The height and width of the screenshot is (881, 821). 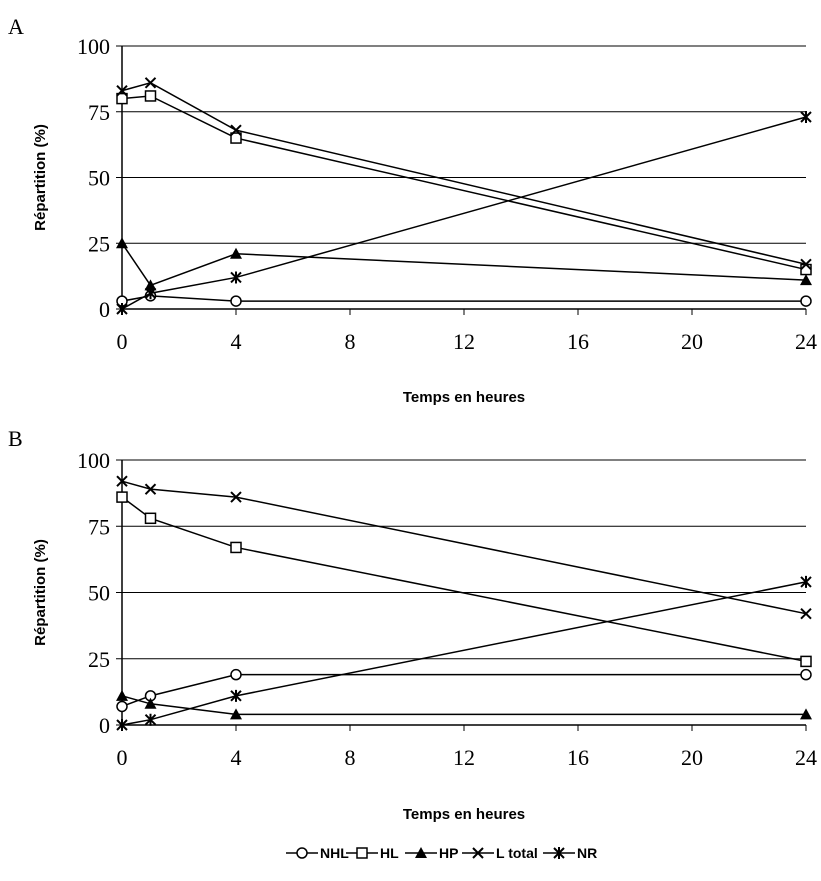 I want to click on panel-b-x-tick-label: 20, so click(x=692, y=757).